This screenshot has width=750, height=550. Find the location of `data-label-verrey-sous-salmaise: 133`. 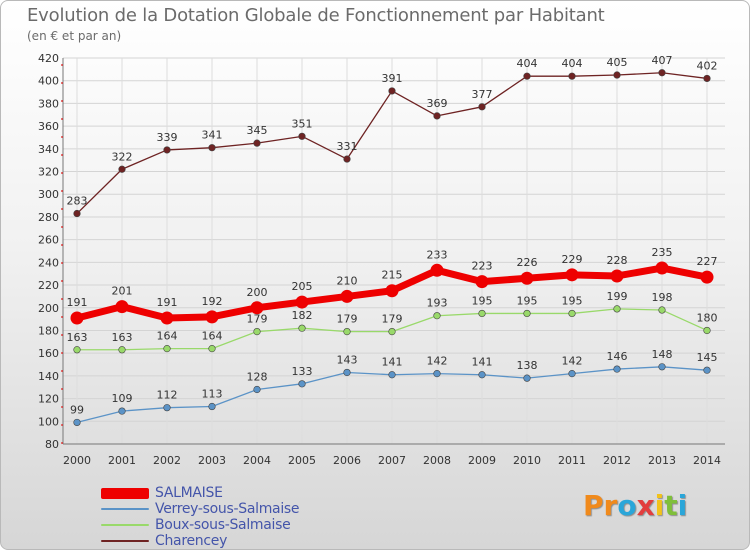

data-label-verrey-sous-salmaise: 133 is located at coordinates (302, 371).